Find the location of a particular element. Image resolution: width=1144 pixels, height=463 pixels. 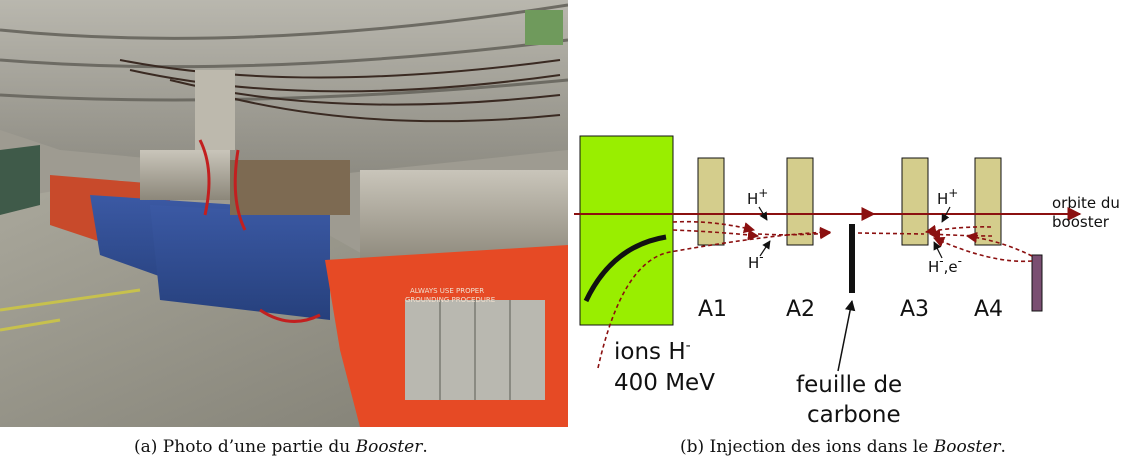

foil-label-line1: feuille de is located at coordinates (849, 385).